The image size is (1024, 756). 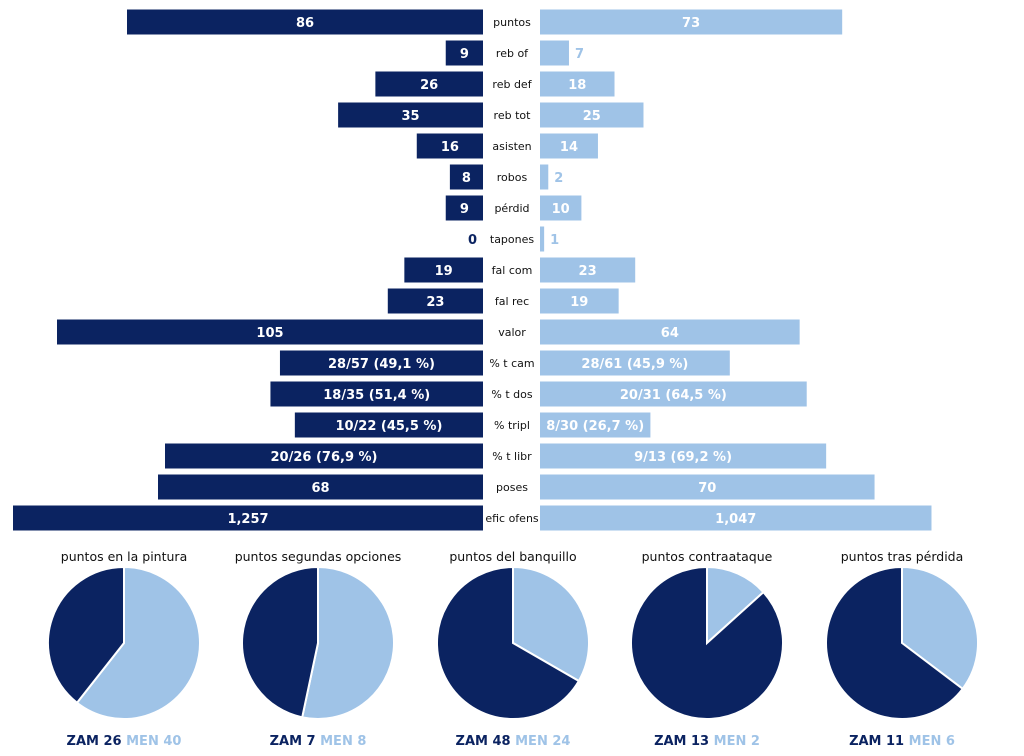 I want to click on bar-home-value-14: 20/26 (76,9 %), so click(x=324, y=457).